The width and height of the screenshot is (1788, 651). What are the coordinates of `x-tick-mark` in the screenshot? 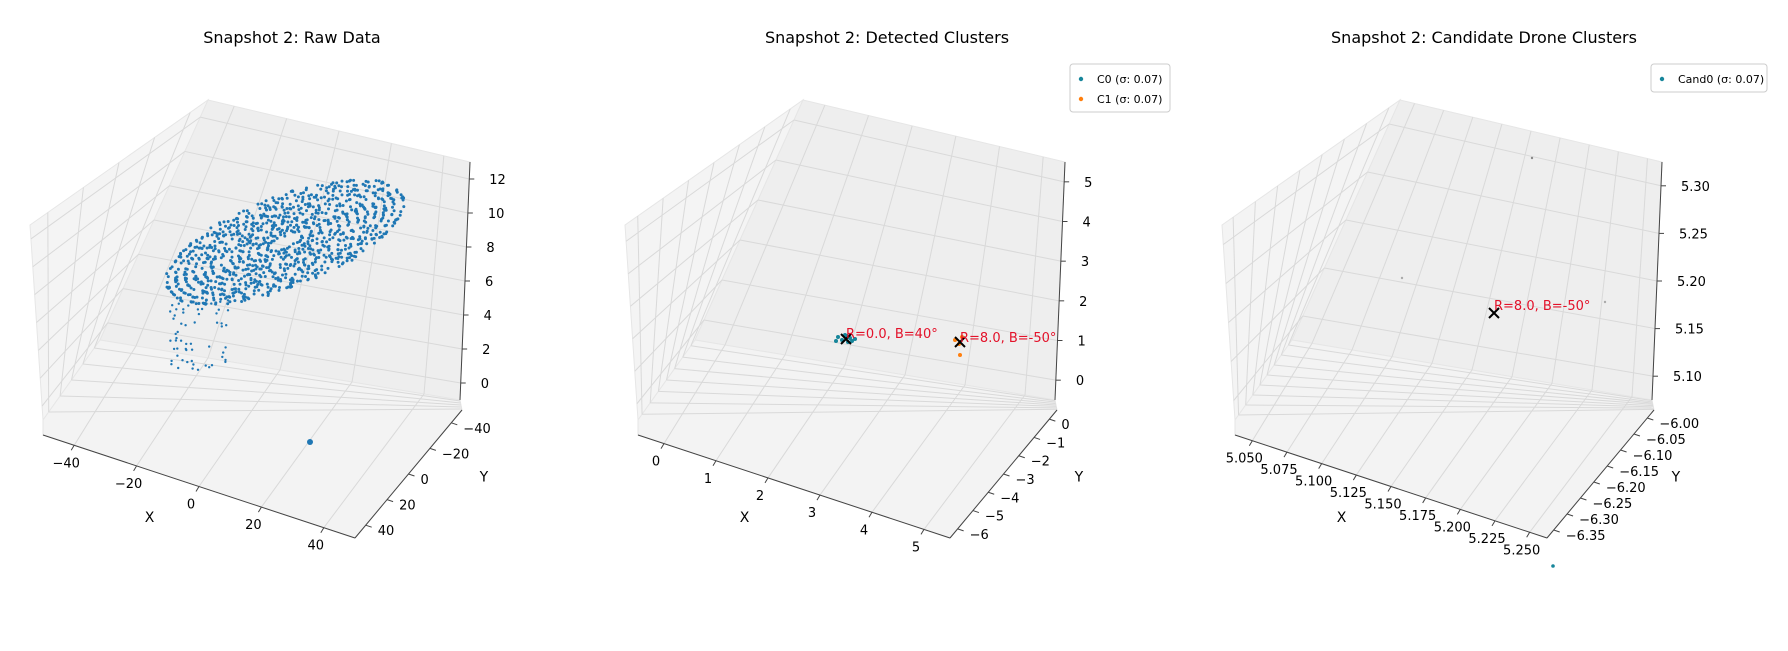 It's located at (1285, 454).